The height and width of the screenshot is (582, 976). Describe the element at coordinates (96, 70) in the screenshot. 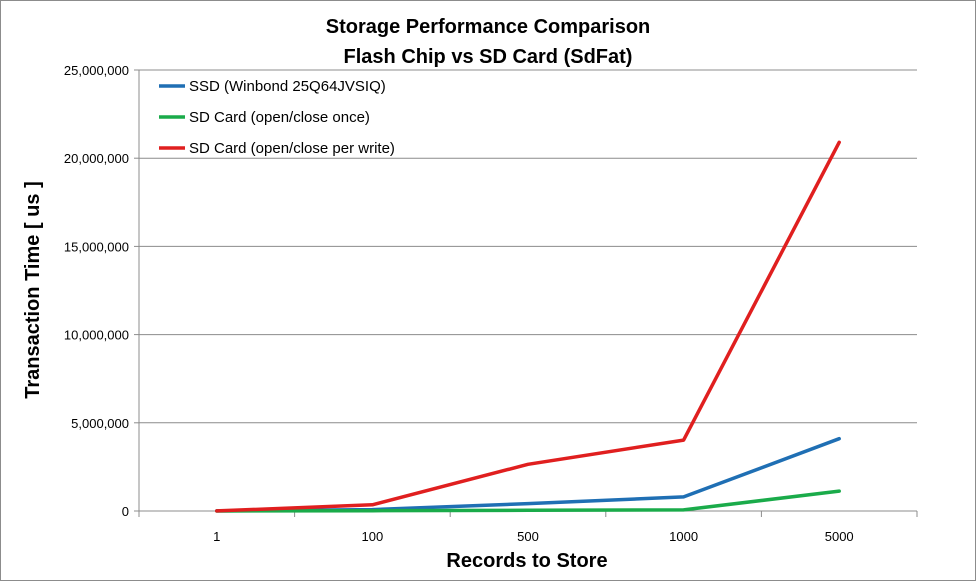

I see `y-tick-label: 25,000,000` at that location.